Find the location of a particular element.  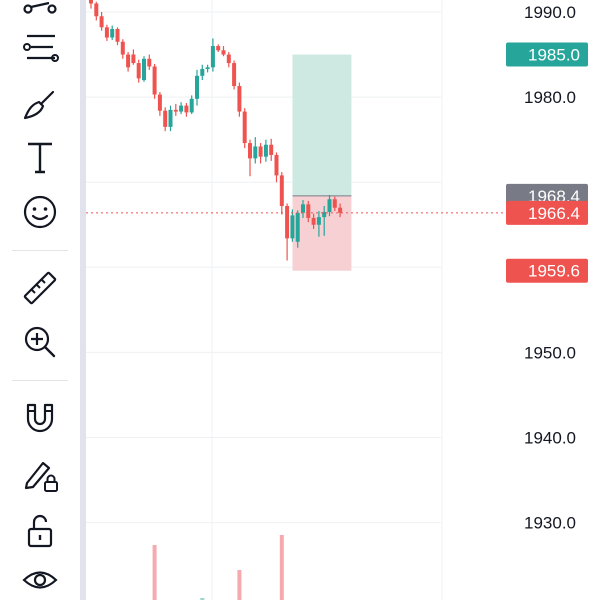

emoji-icon is located at coordinates (40, 212).